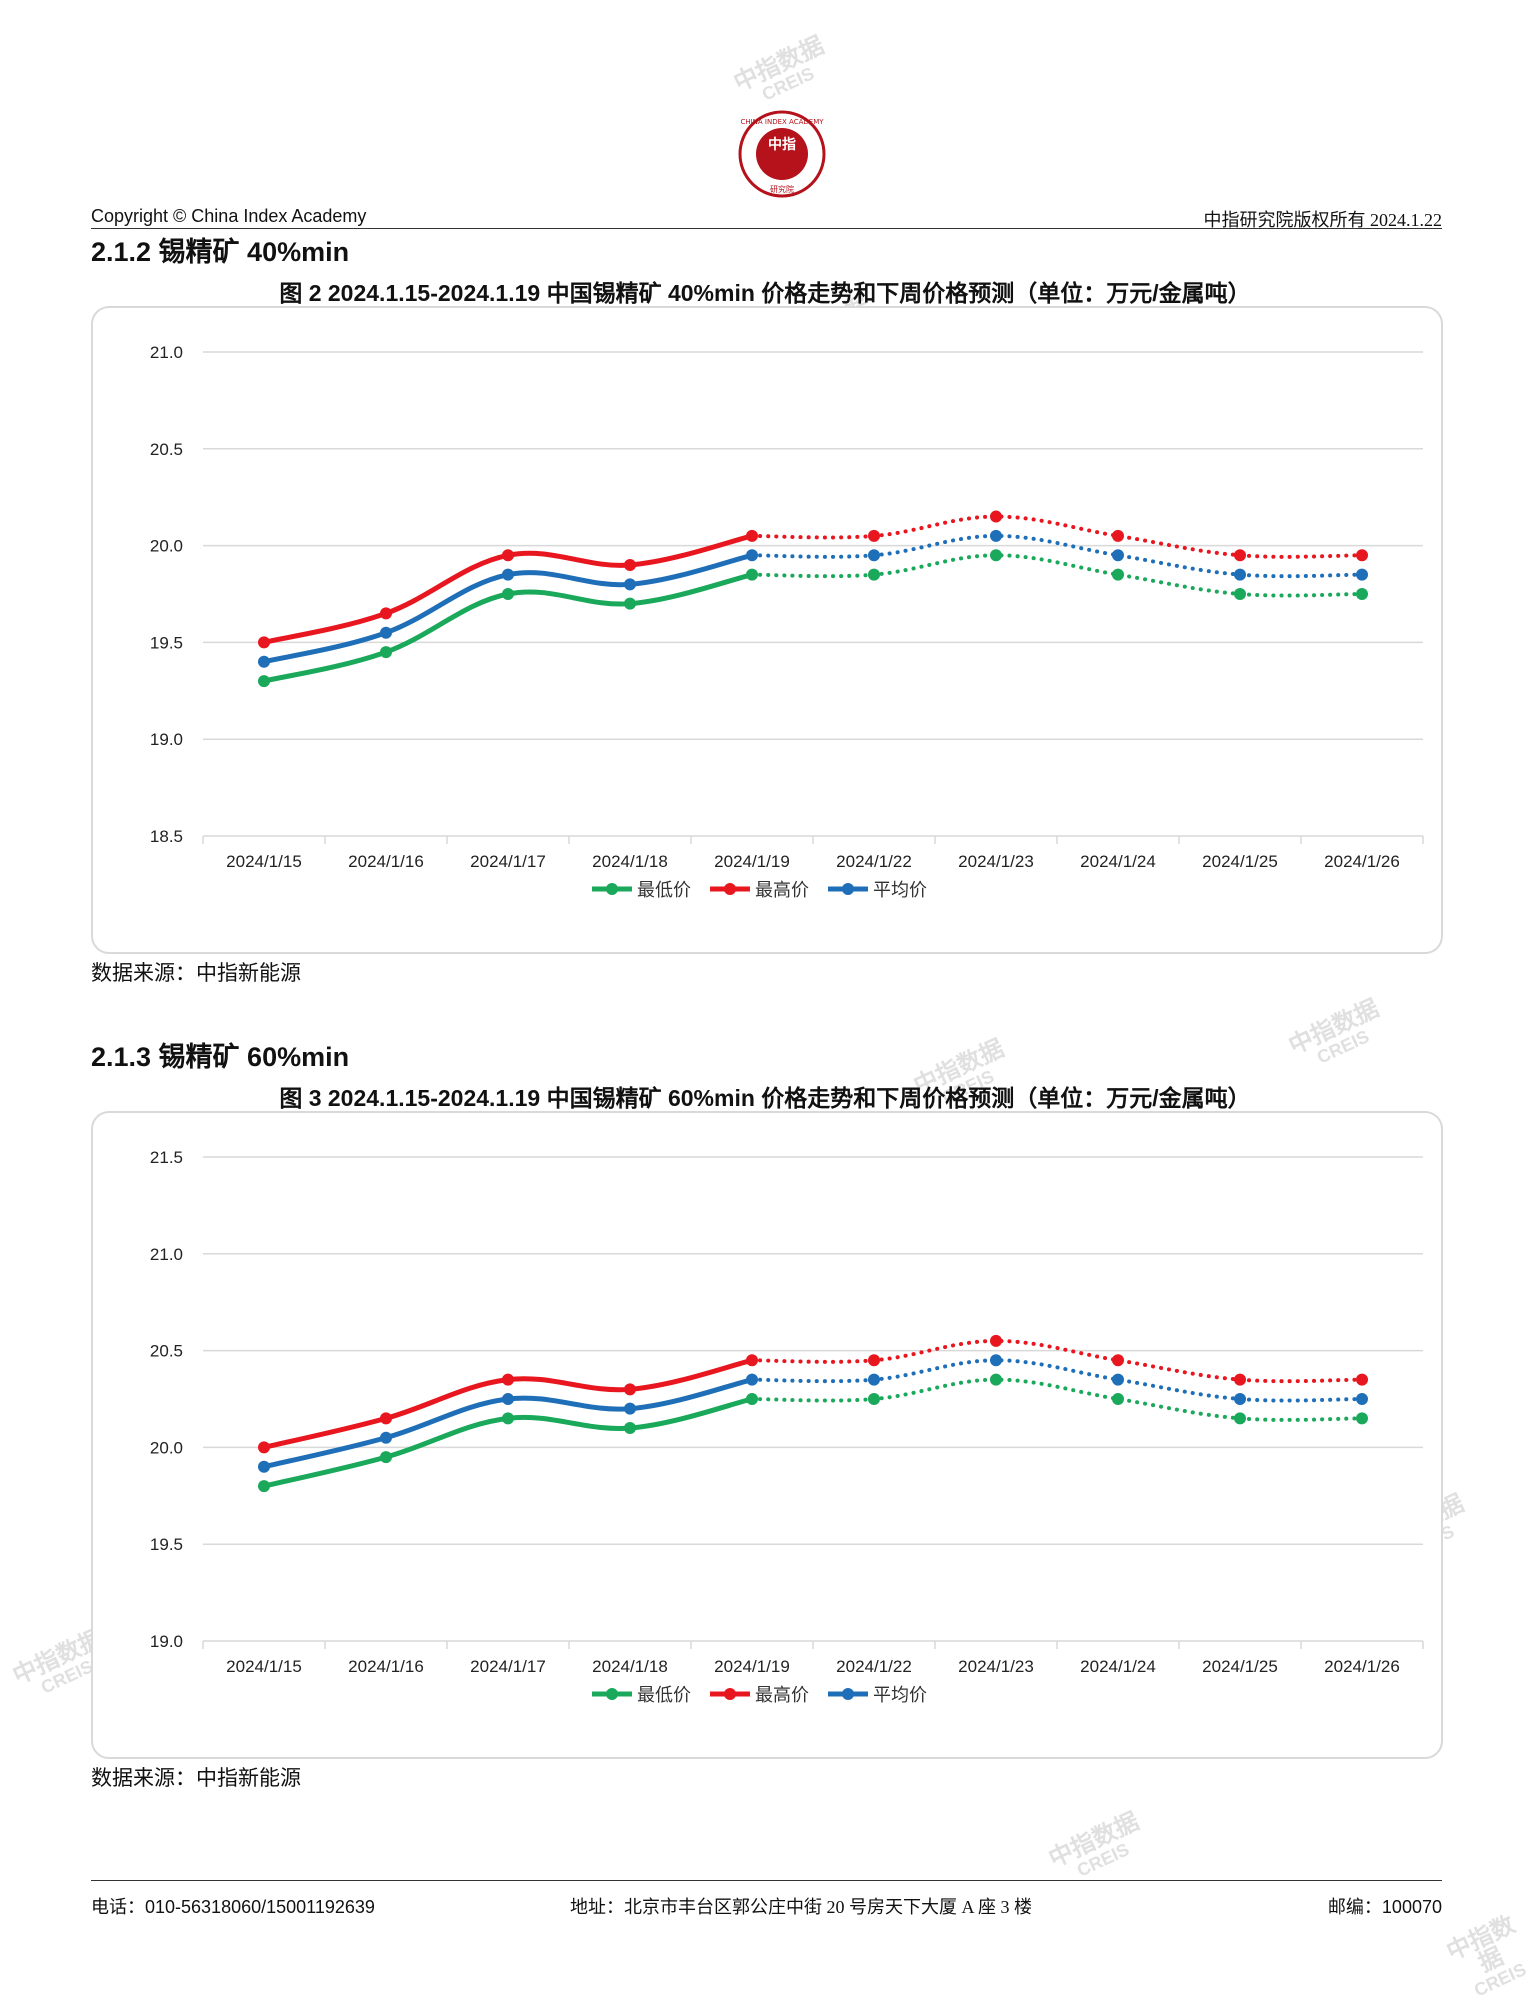 The height and width of the screenshot is (2006, 1530). I want to click on footer-divider, so click(766, 1880).